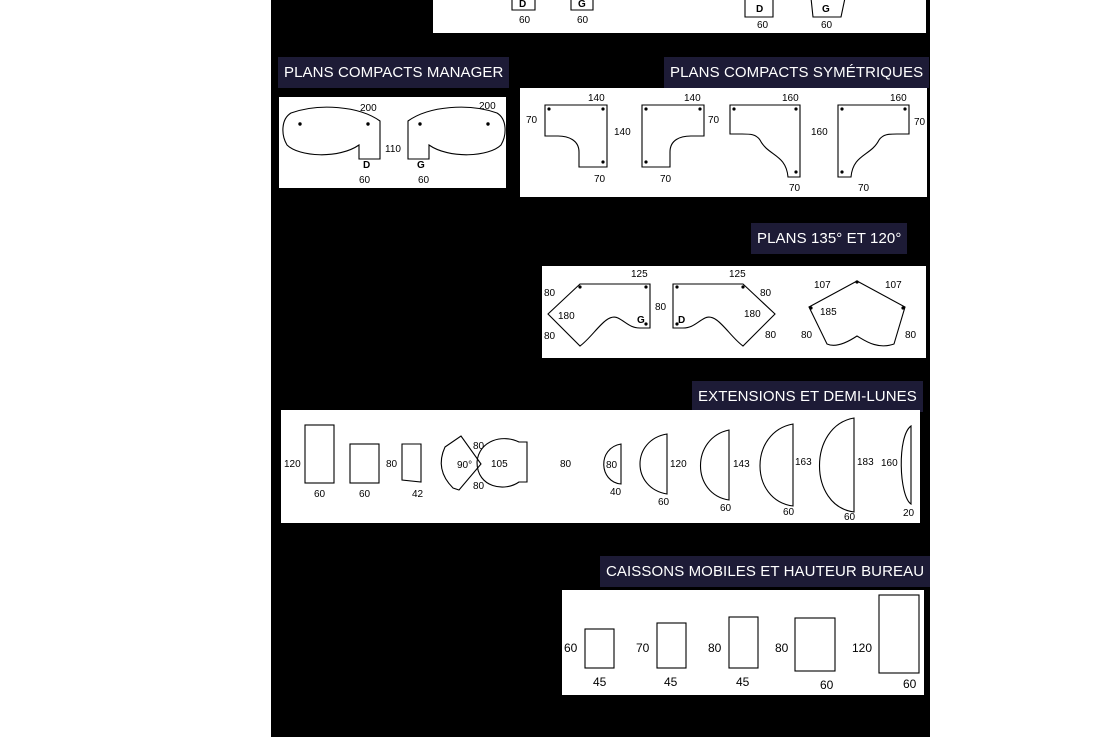 The width and height of the screenshot is (1109, 750). Describe the element at coordinates (743, 642) in the screenshot. I see `caissons-mobiles-panel: 60 45 70 45 80 45 80 60 120 60` at that location.